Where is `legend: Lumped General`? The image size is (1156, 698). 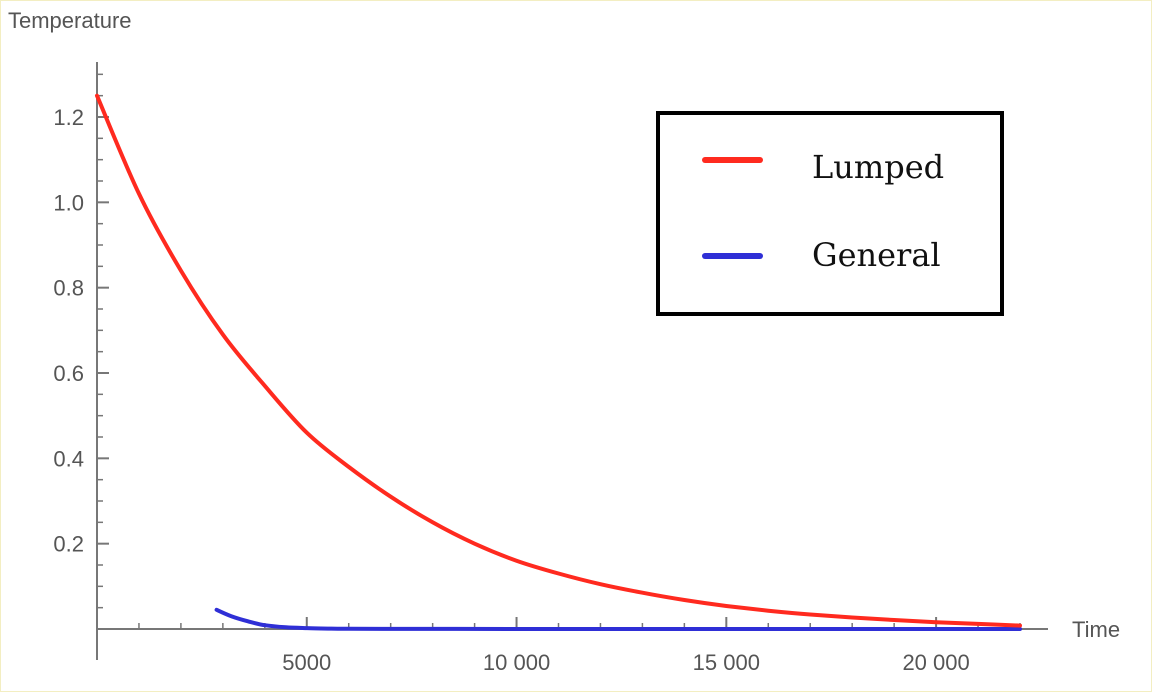 legend: Lumped General is located at coordinates (830, 213).